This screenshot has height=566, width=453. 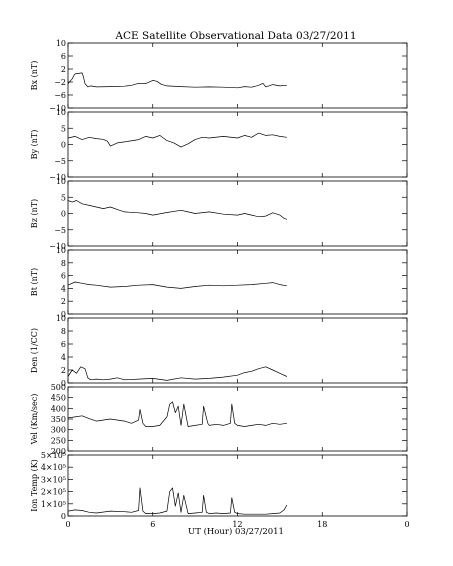 I want to click on panel-vel-ytick-label: 300, so click(x=58, y=430).